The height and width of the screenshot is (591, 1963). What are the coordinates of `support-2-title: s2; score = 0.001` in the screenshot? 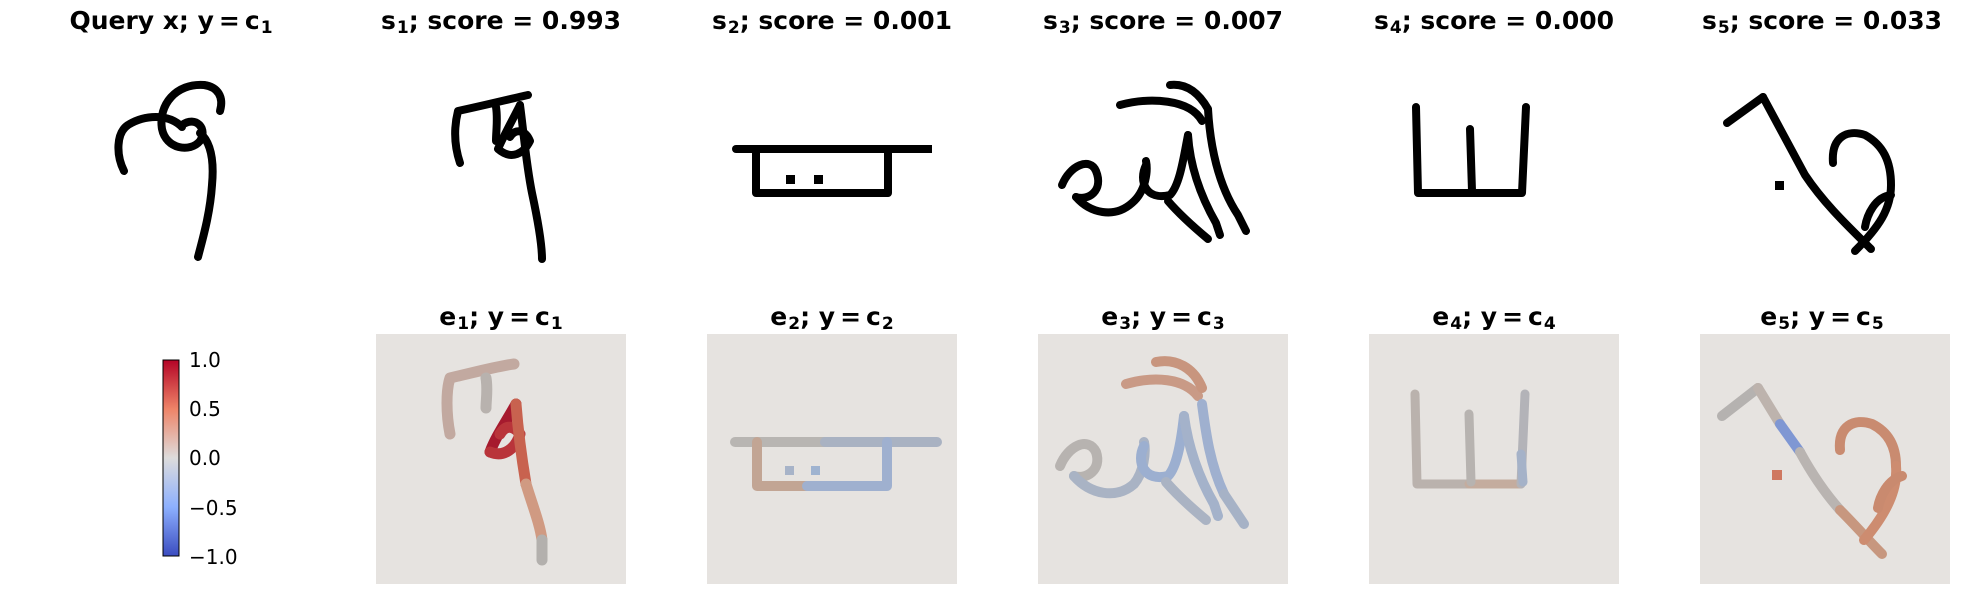 It's located at (832, 22).